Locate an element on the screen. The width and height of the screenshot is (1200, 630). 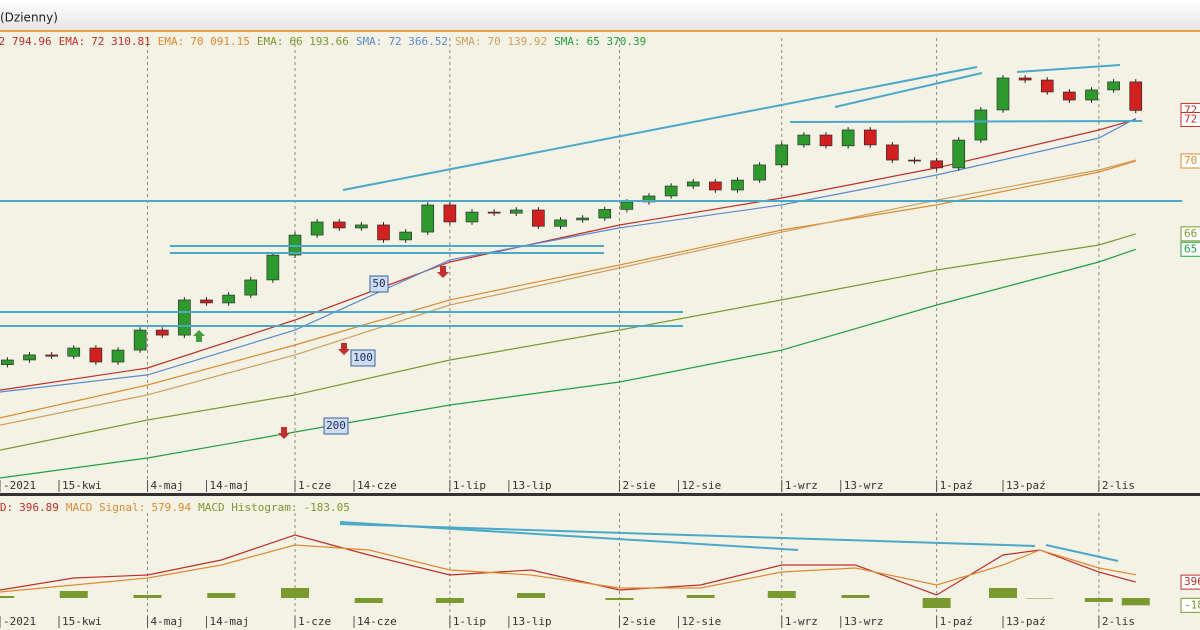
x-tick-label: 13-paź is located at coordinates (1026, 485).